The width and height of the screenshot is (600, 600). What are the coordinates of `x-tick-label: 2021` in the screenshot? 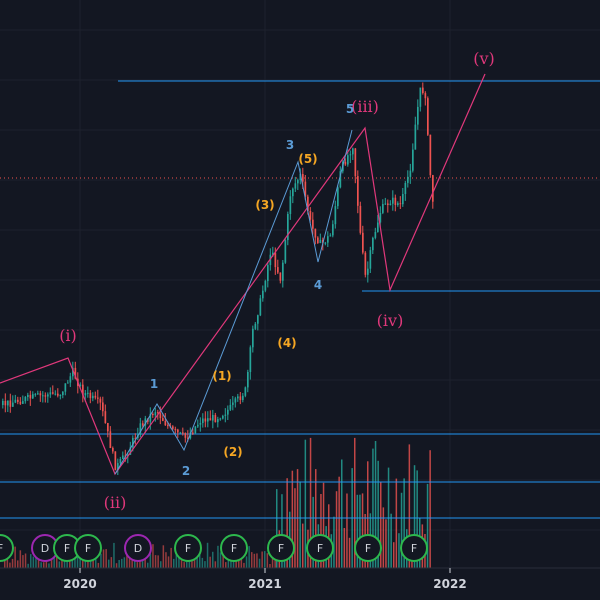 It's located at (264, 584).